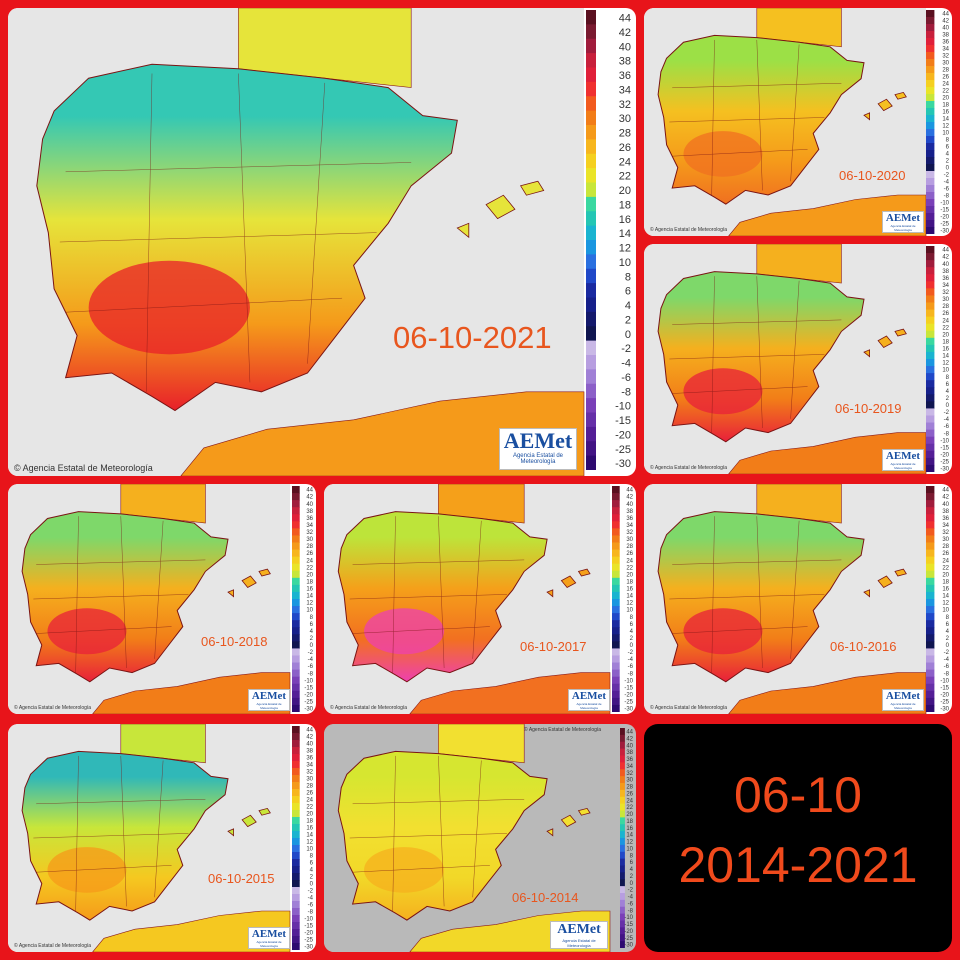 This screenshot has height=960, width=960. I want to click on legend-value: 42, so click(309, 738).